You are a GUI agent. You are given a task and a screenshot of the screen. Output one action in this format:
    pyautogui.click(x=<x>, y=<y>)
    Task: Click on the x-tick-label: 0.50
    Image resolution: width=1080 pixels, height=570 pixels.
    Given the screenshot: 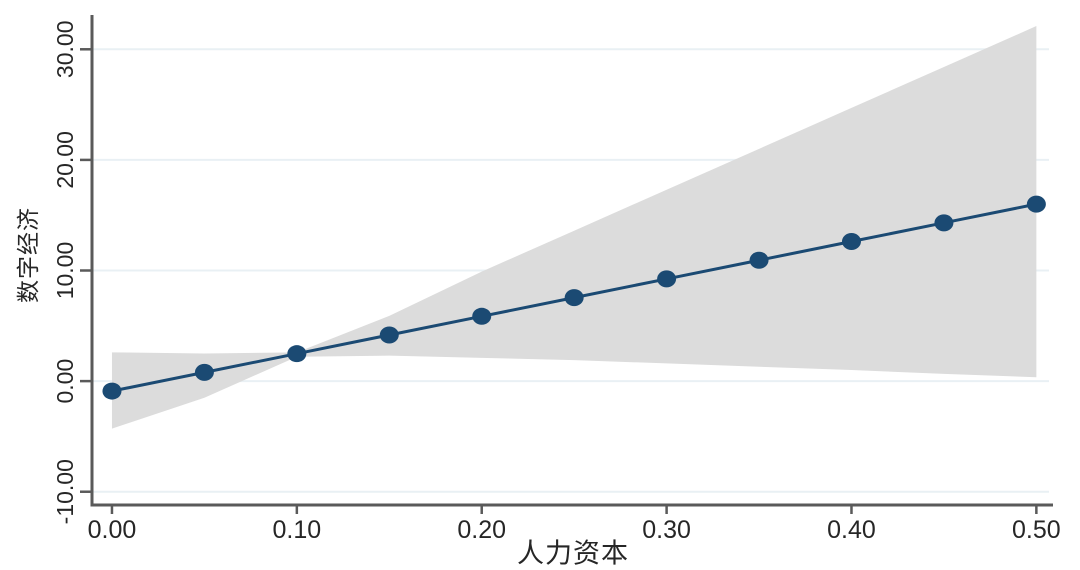 What is the action you would take?
    pyautogui.click(x=1036, y=530)
    